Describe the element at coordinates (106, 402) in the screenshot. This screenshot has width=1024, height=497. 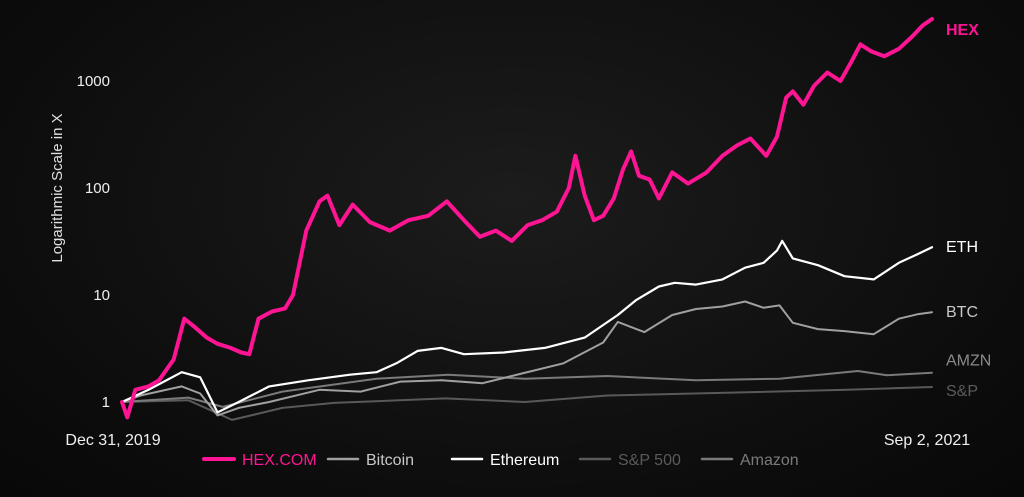
I see `y-tick-label: 1` at that location.